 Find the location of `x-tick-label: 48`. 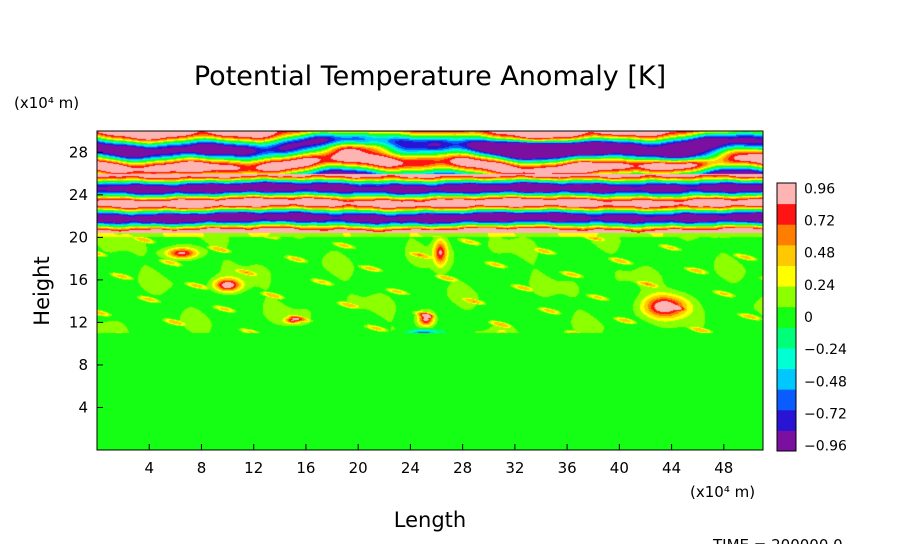

x-tick-label: 48 is located at coordinates (723, 468).